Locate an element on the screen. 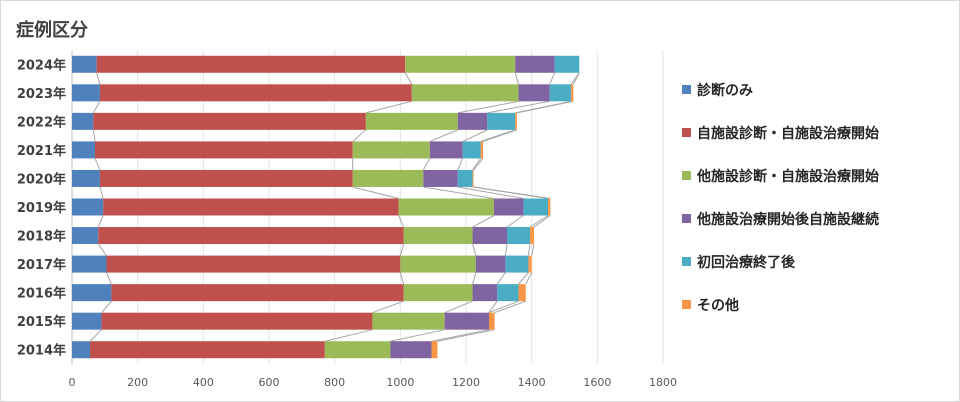 The height and width of the screenshot is (402, 960). y-category-label: 2016年 is located at coordinates (41, 294).